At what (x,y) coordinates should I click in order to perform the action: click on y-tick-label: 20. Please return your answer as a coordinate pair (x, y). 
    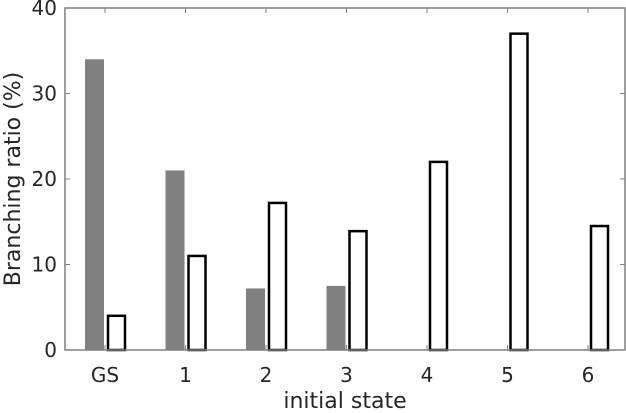
    Looking at the image, I should click on (44, 179).